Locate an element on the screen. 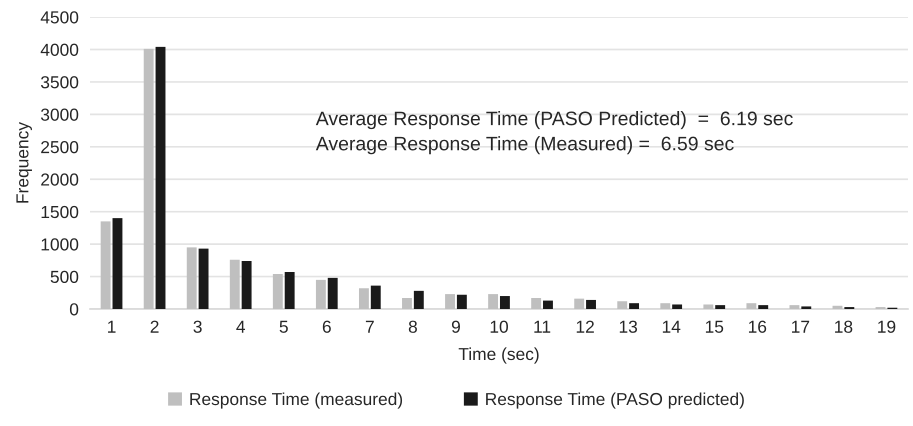 This screenshot has width=913, height=426. x-tick-label: 4 is located at coordinates (241, 326).